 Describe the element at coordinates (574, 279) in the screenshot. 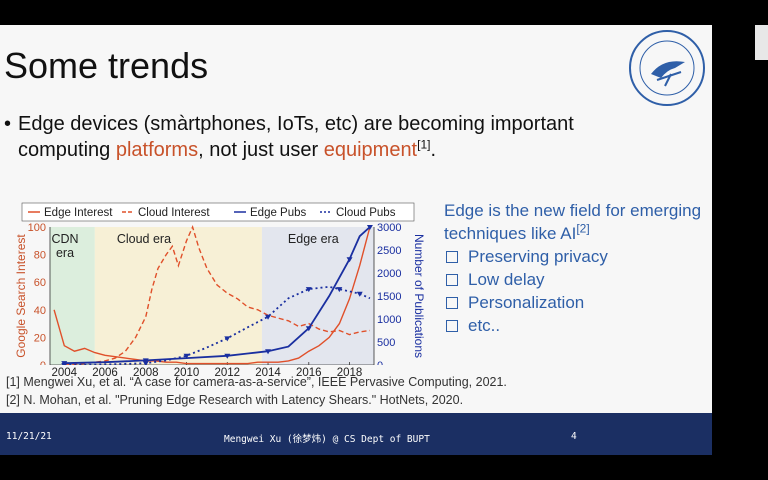

I see `list-item: Low delay` at that location.